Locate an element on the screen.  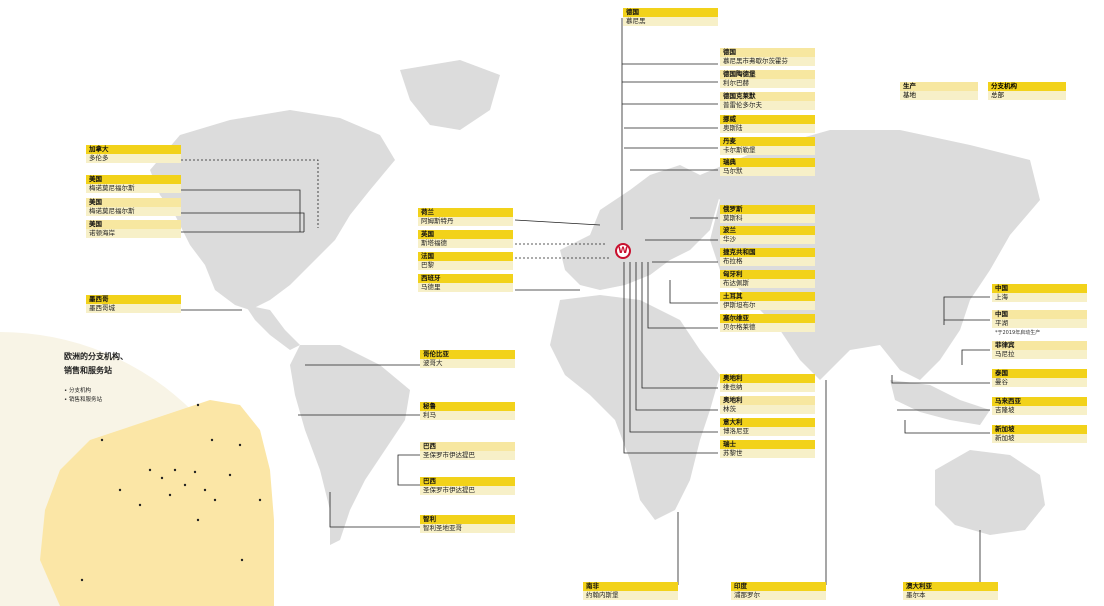
label-austria: 奥地利 维也纳 is located at coordinates (767, 383).